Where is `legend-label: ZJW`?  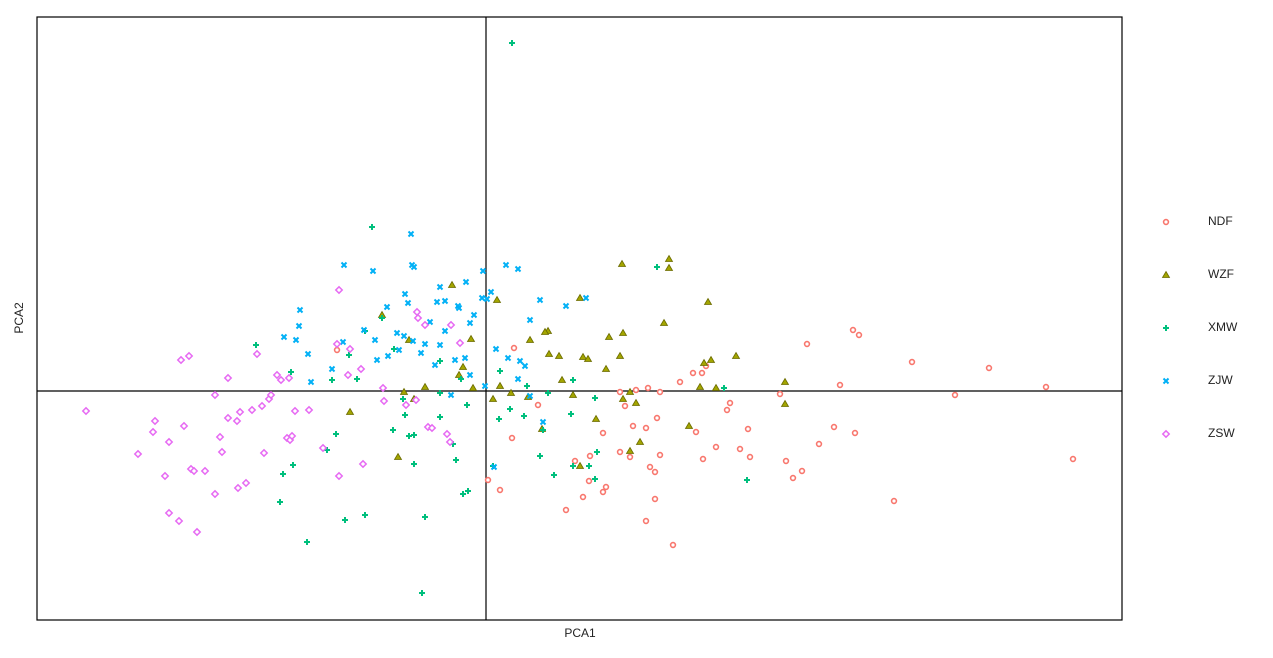 legend-label: ZJW is located at coordinates (1220, 380).